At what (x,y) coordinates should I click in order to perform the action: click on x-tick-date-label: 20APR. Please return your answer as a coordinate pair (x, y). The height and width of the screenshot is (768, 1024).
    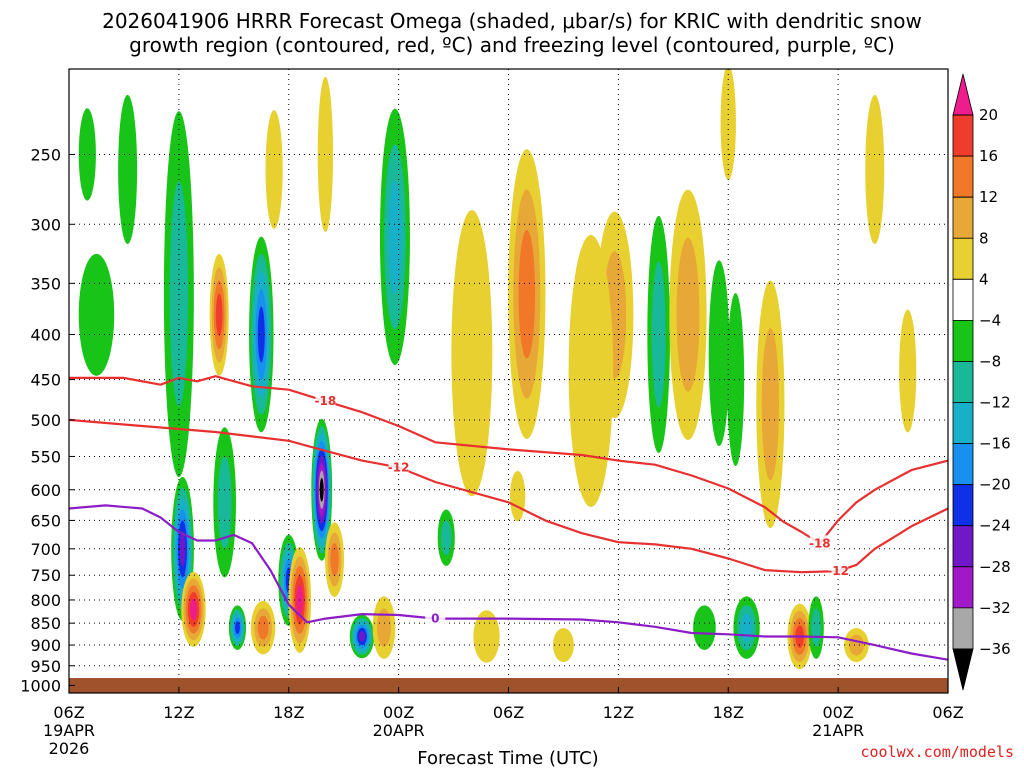
    Looking at the image, I should click on (399, 730).